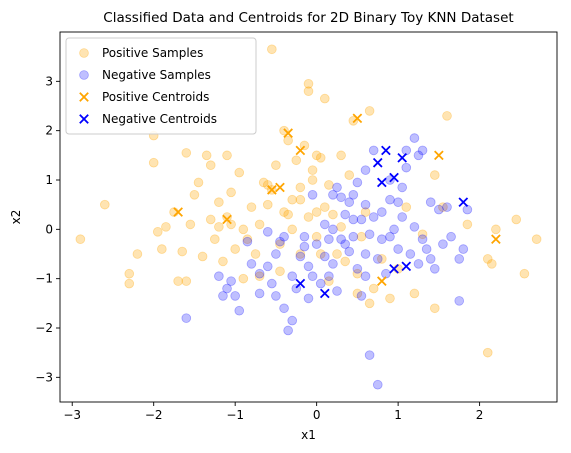 The width and height of the screenshot is (571, 453). What do you see at coordinates (480, 415) in the screenshot?
I see `x-tick-label: 2` at bounding box center [480, 415].